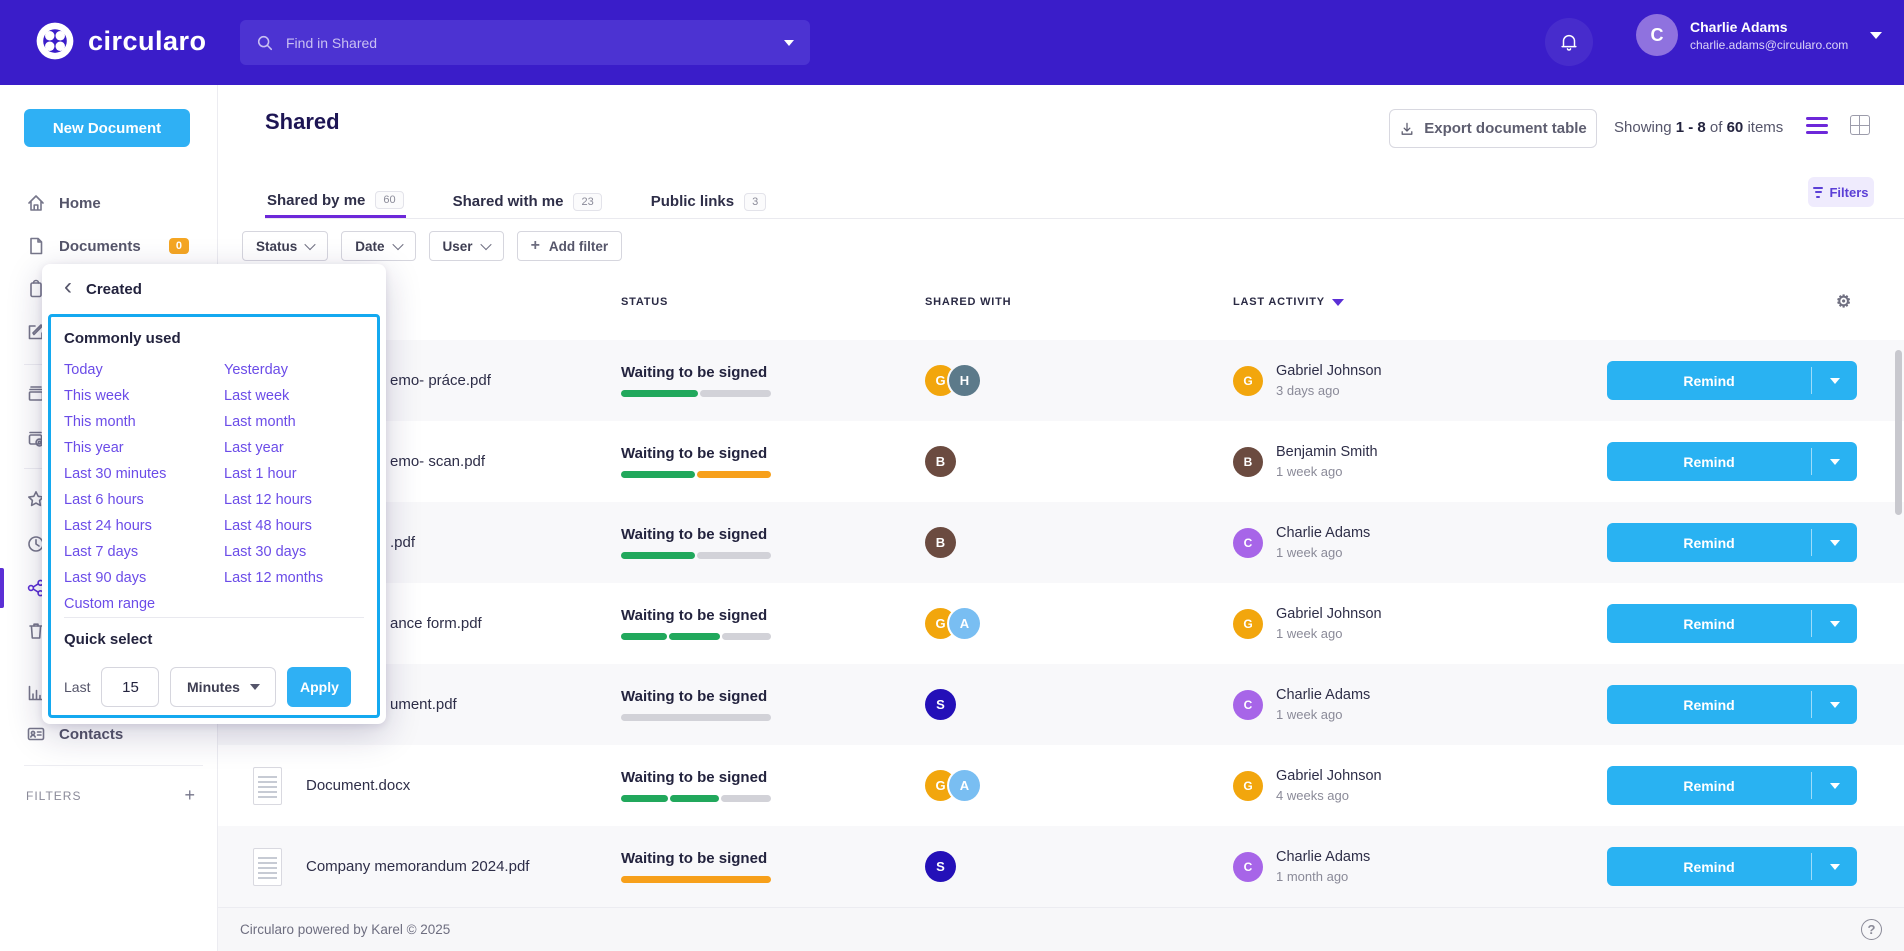  I want to click on column-header-status: STATUS, so click(645, 302).